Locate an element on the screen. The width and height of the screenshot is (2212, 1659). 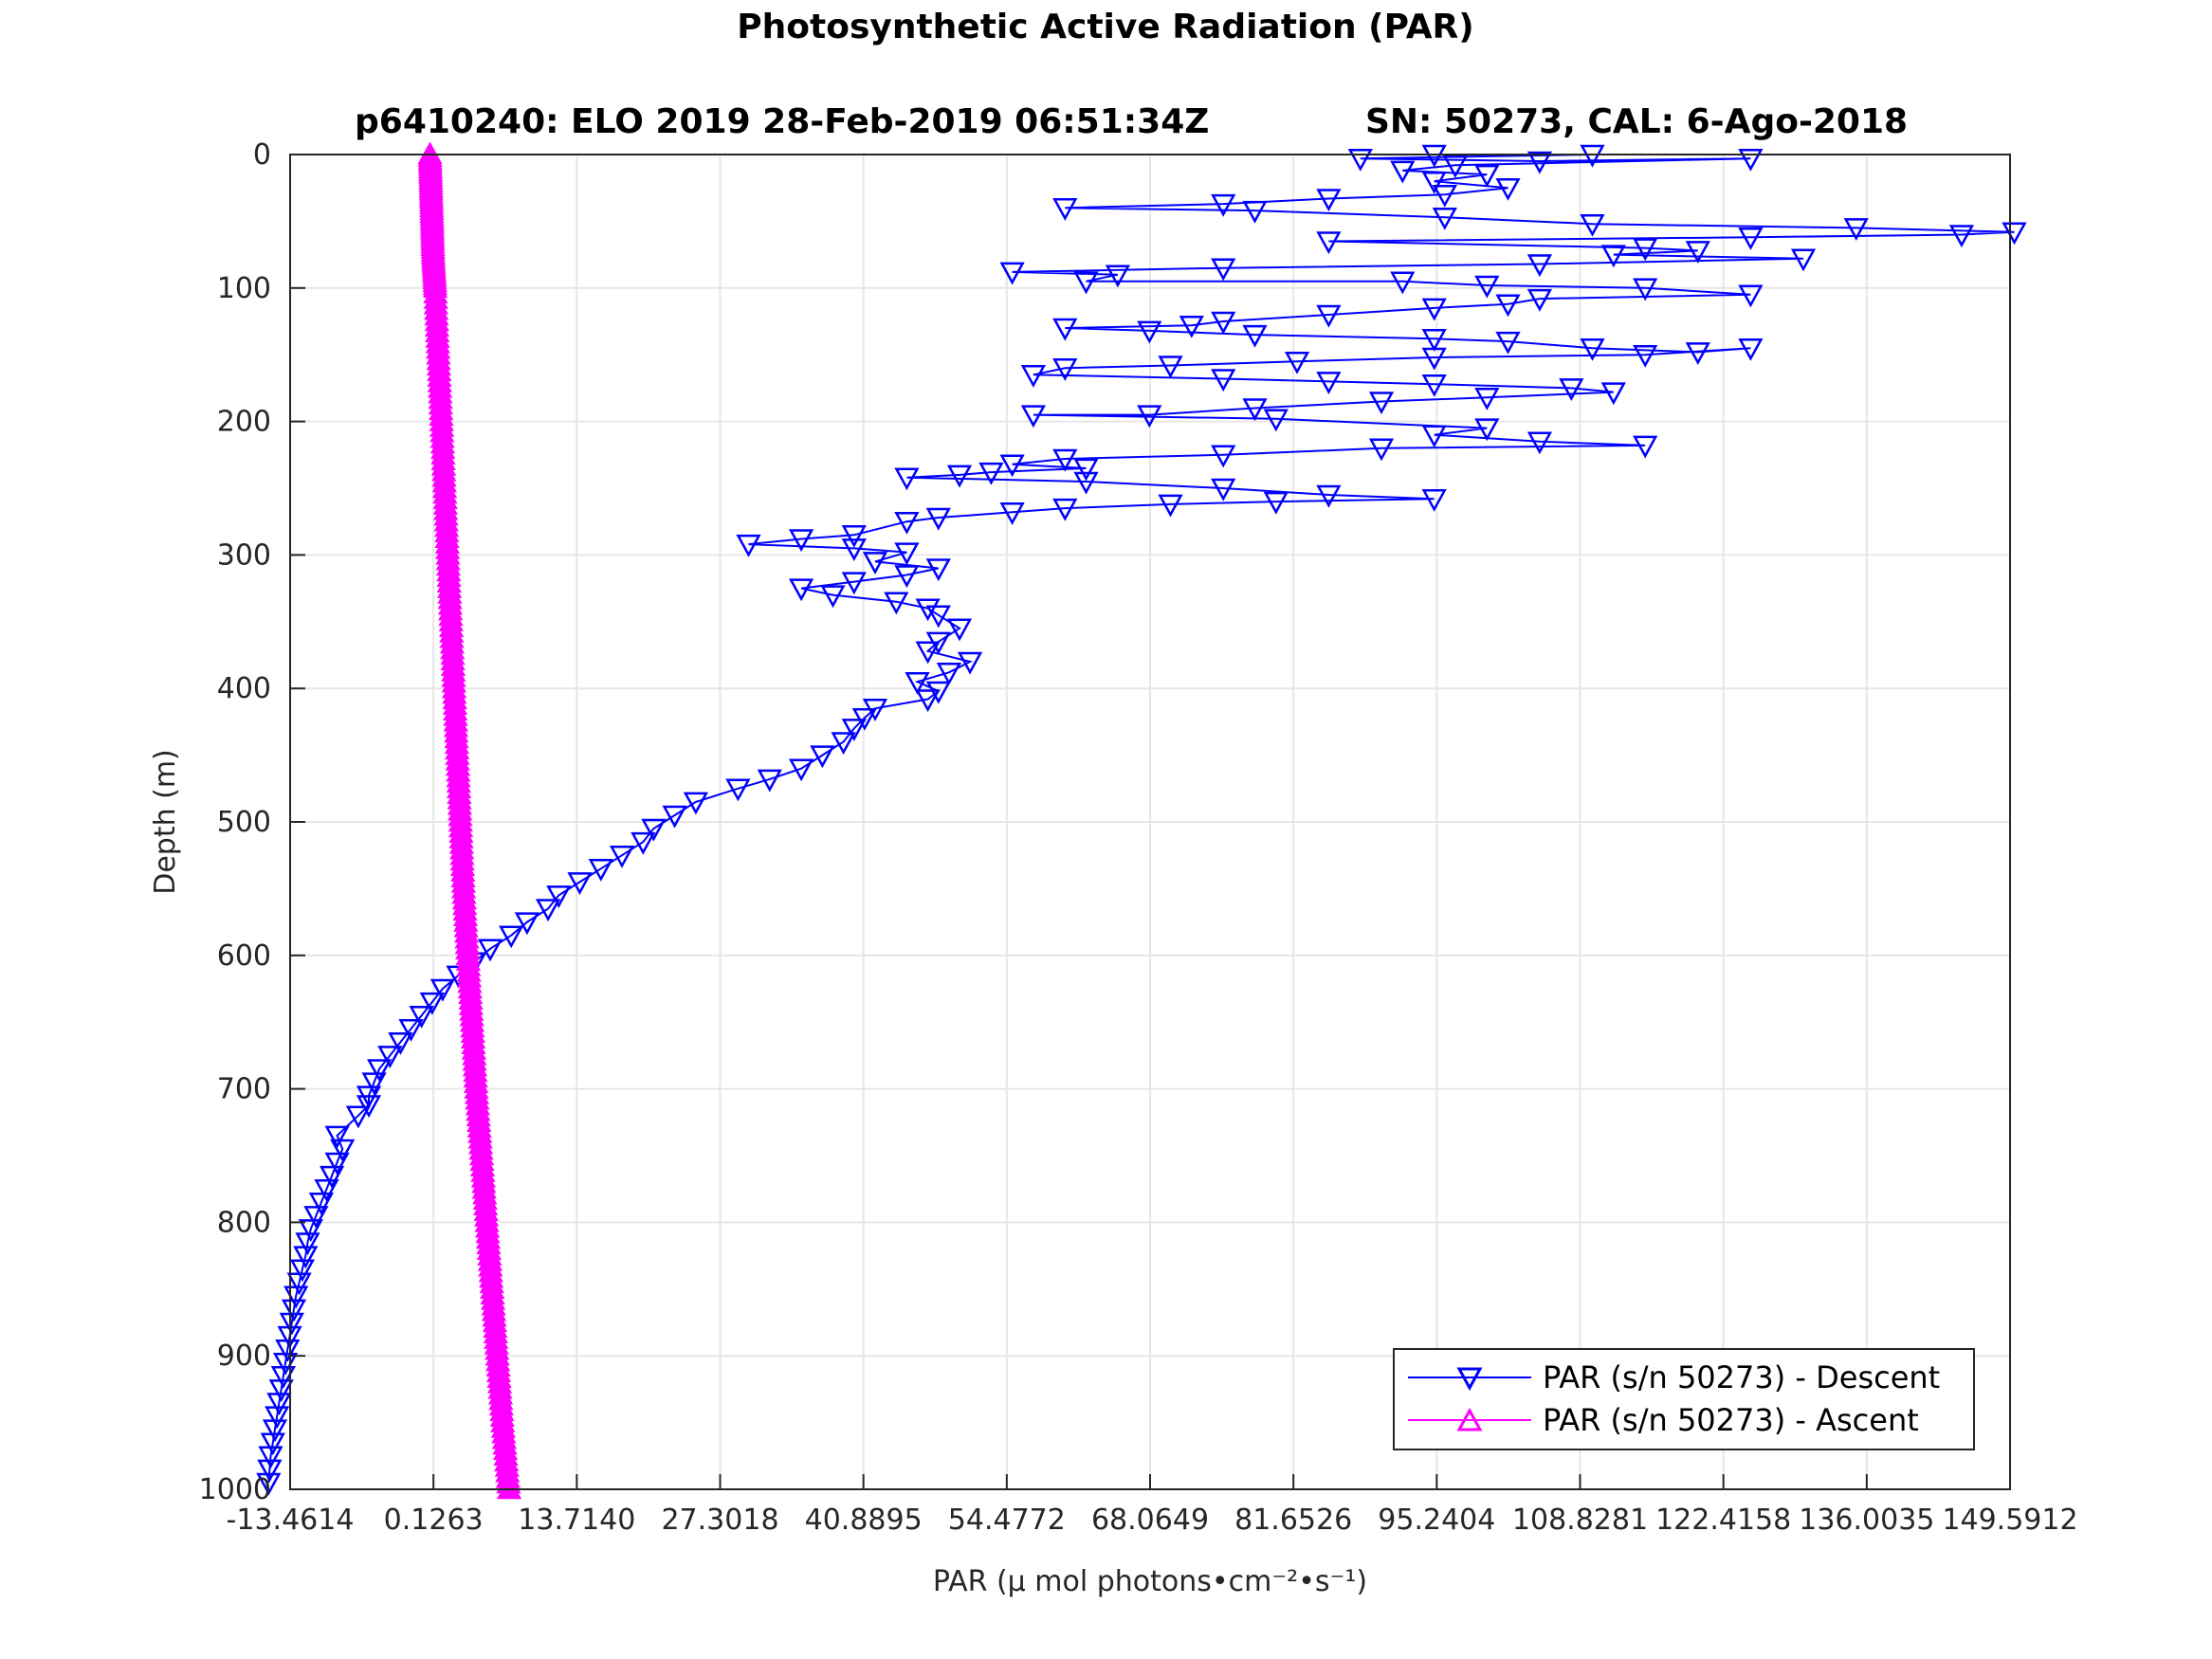
x-tick-label: 149.5912 is located at coordinates (2009, 1520).